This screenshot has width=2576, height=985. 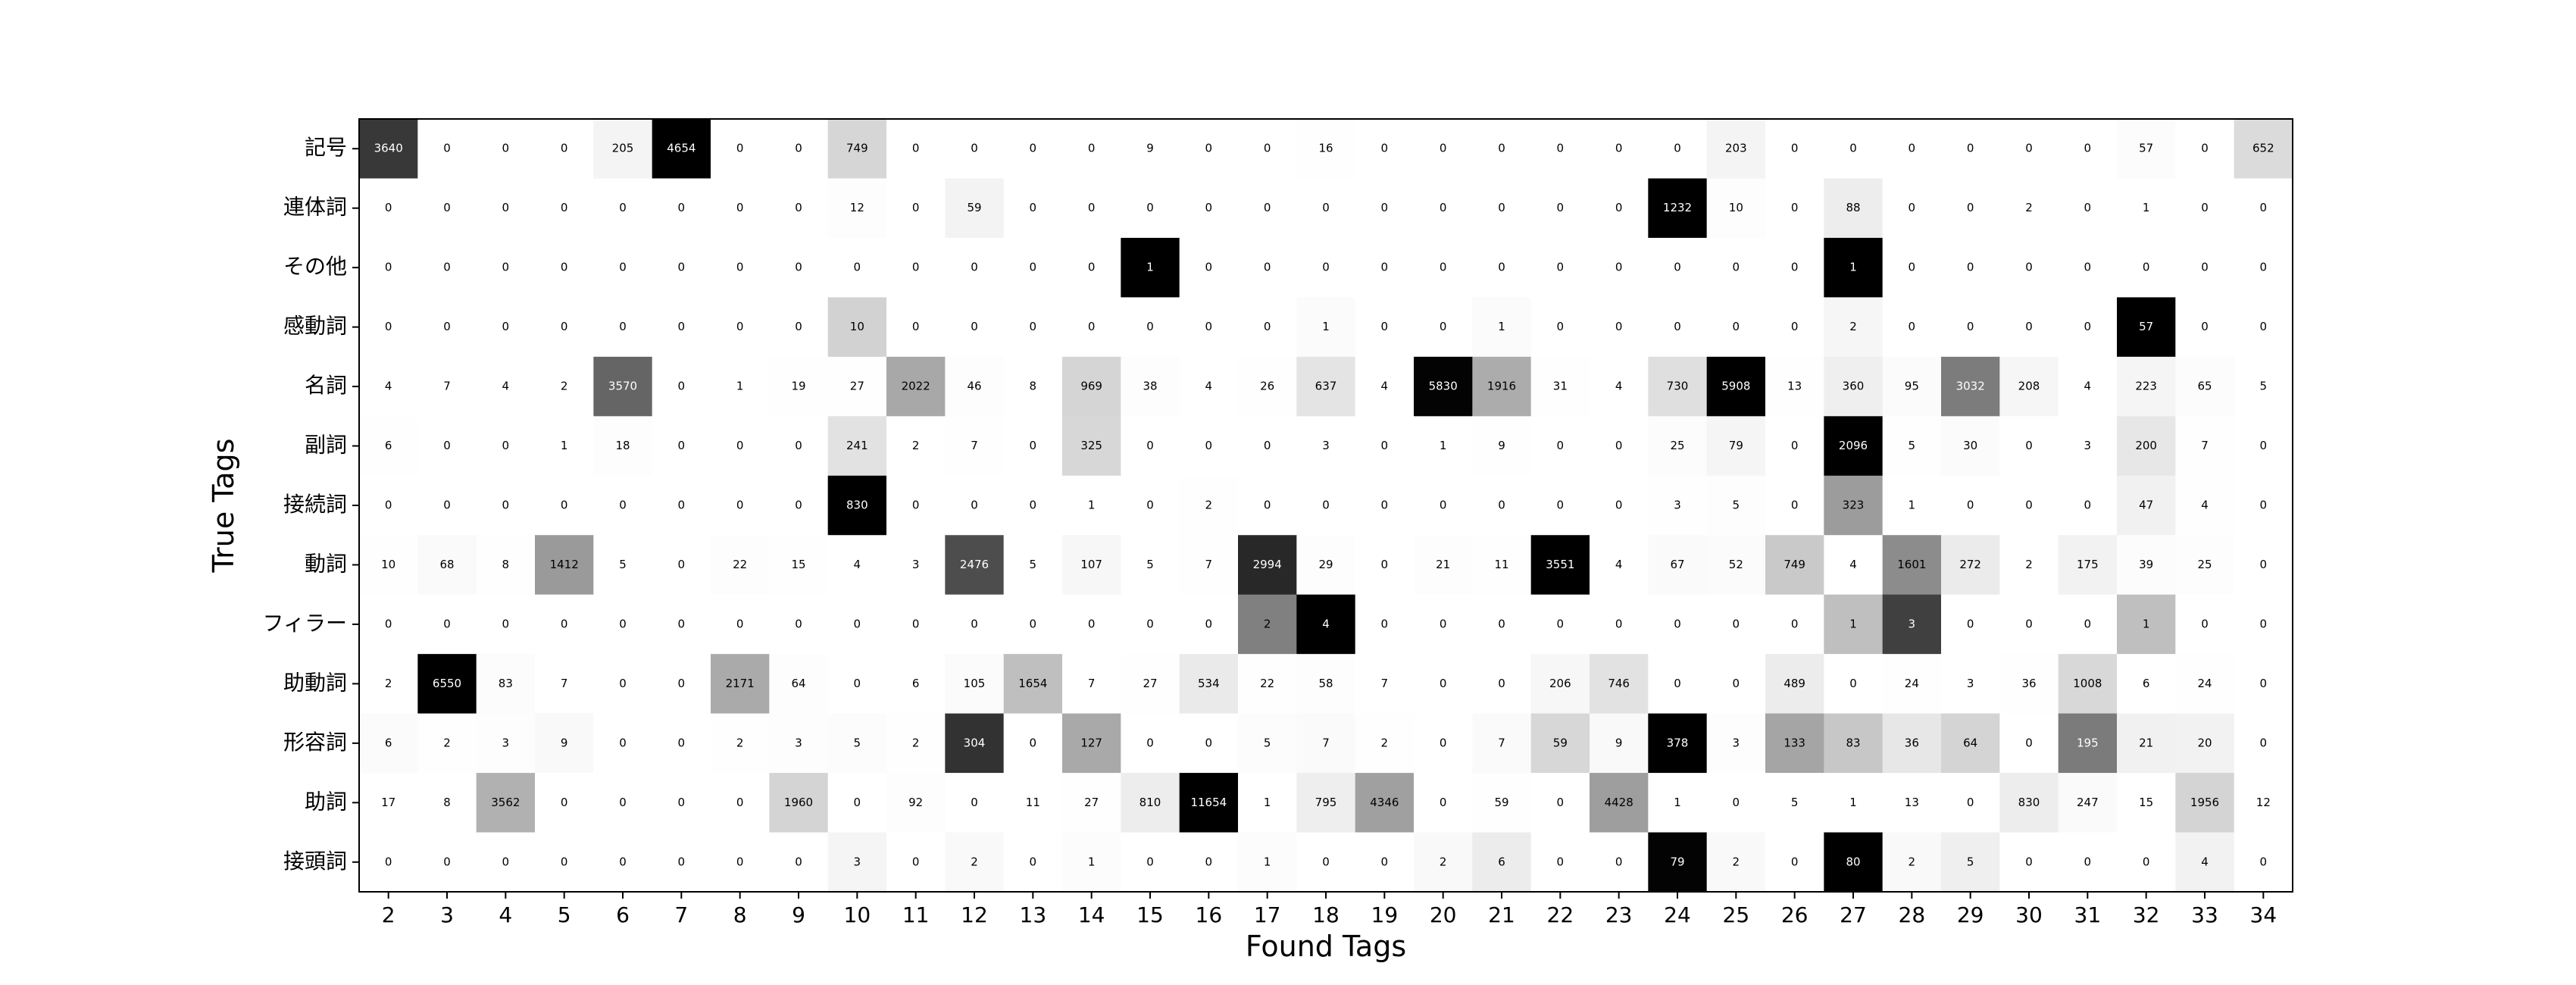 I want to click on cell-value-label: 7, so click(x=1326, y=742).